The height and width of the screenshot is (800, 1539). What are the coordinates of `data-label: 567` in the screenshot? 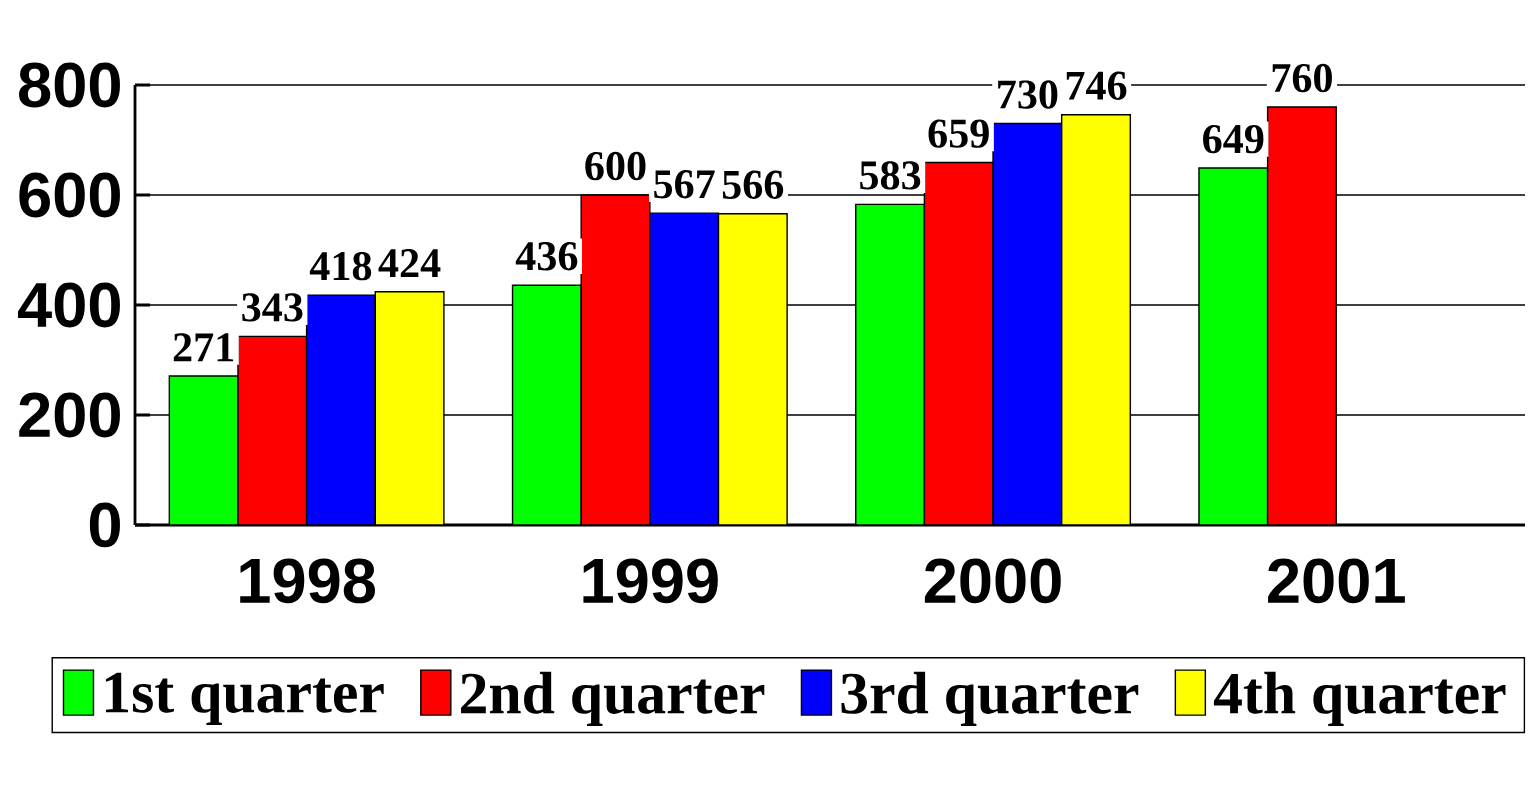 It's located at (684, 184).